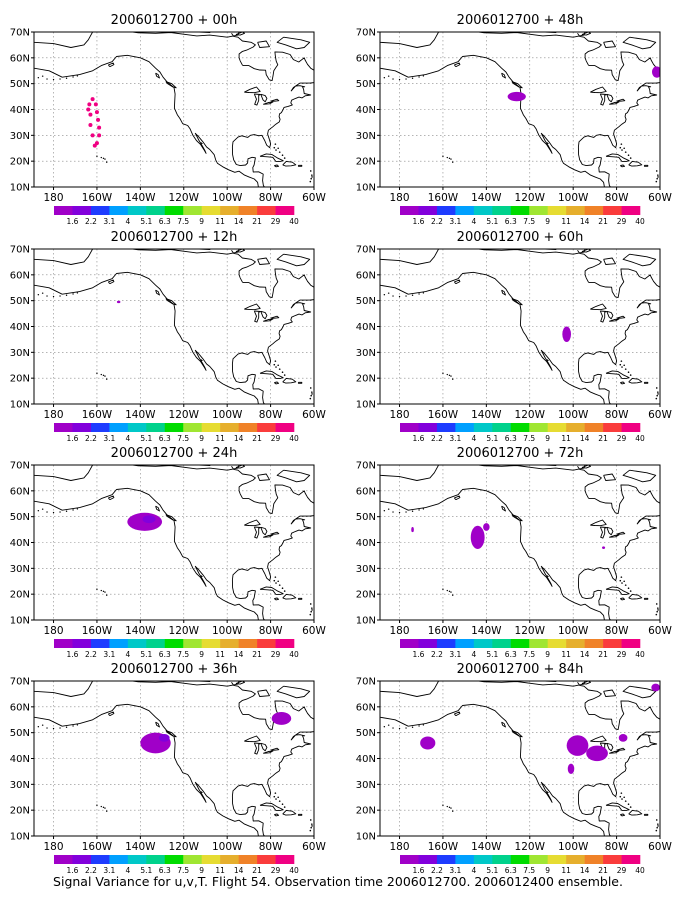 This screenshot has height=900, width=692. I want to click on colorbar-label: 7.5, so click(529, 654).